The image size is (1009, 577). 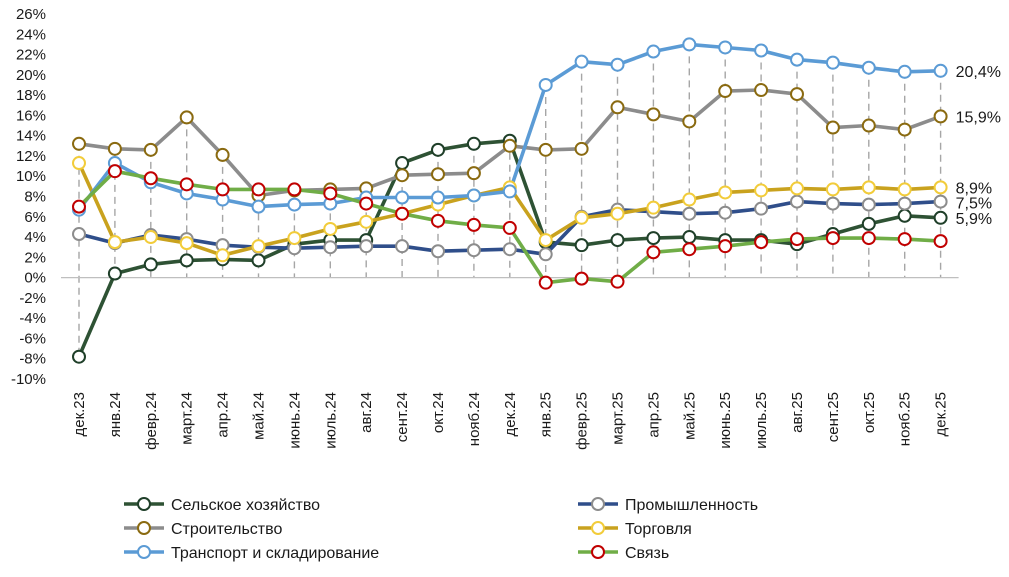 What do you see at coordinates (474, 419) in the screenshot?
I see `x-tick-label: нояб.24` at bounding box center [474, 419].